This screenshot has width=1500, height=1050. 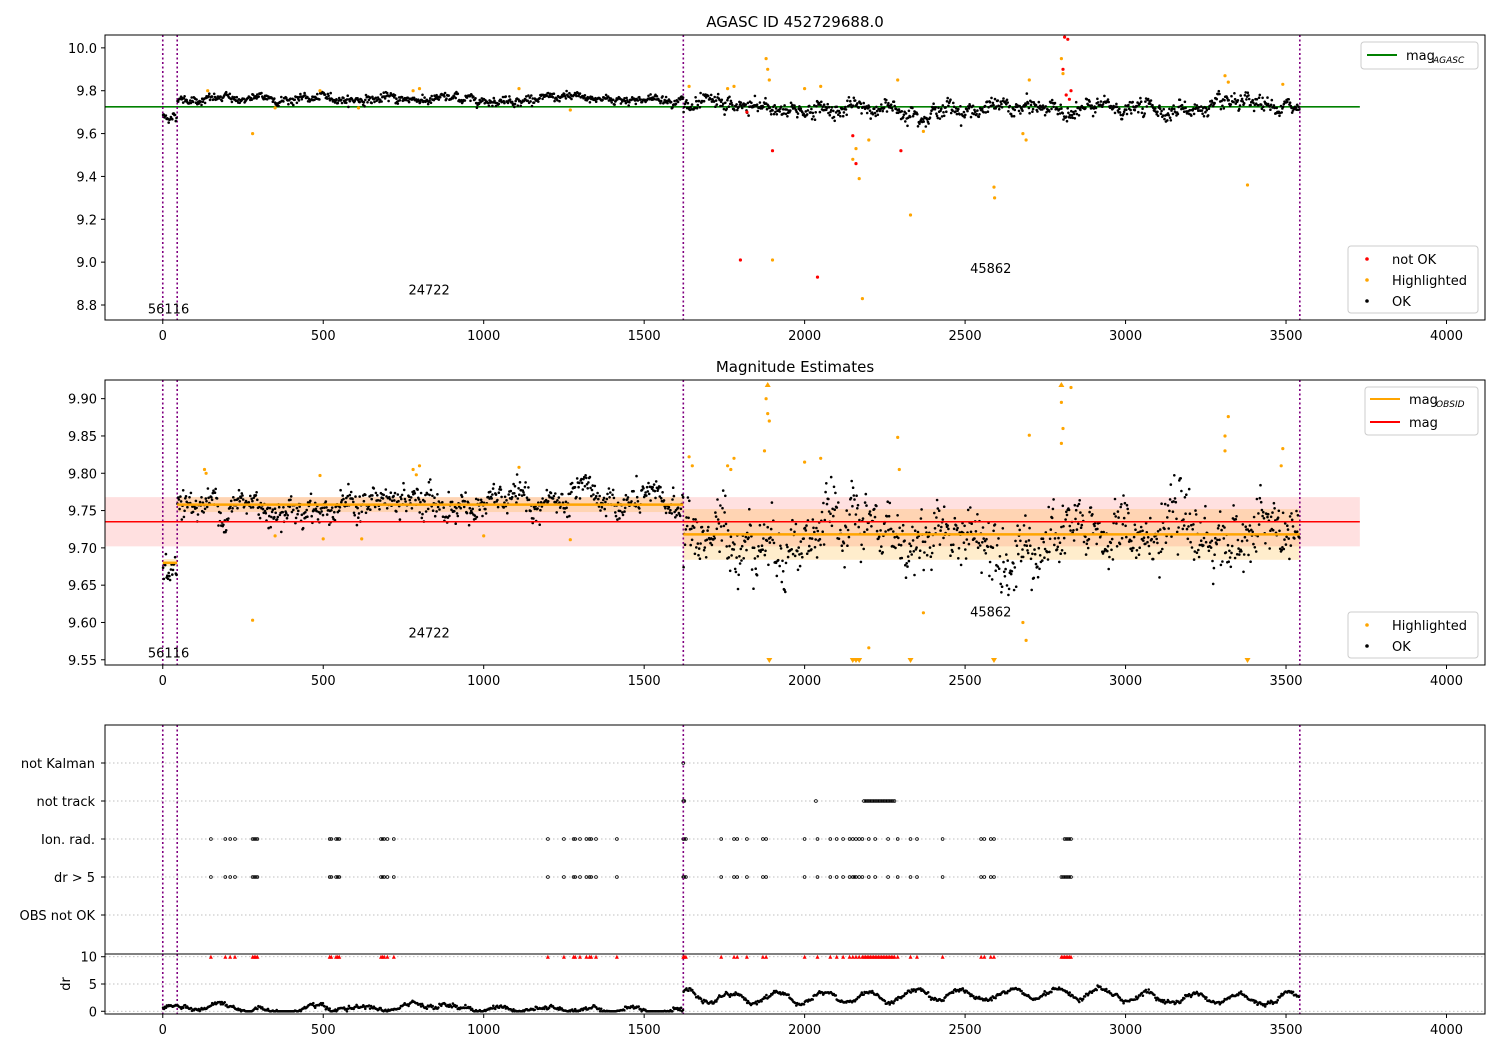 I want to click on x-tick-label: 3500, so click(x=1285, y=681).